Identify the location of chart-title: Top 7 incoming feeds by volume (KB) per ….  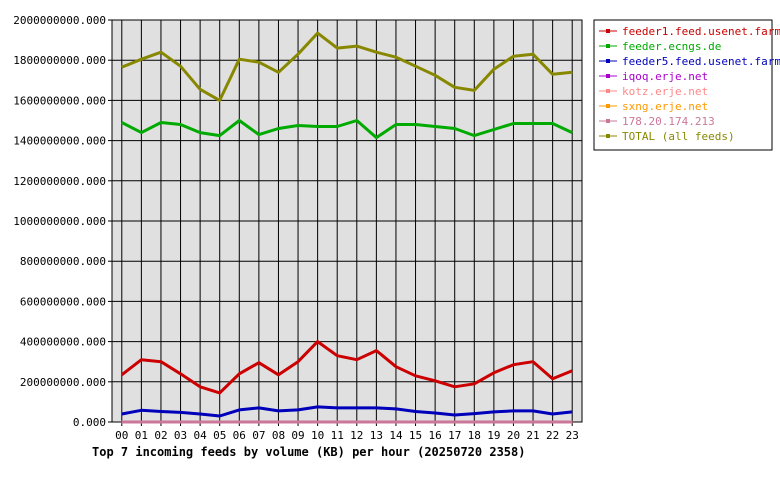
(308, 452).